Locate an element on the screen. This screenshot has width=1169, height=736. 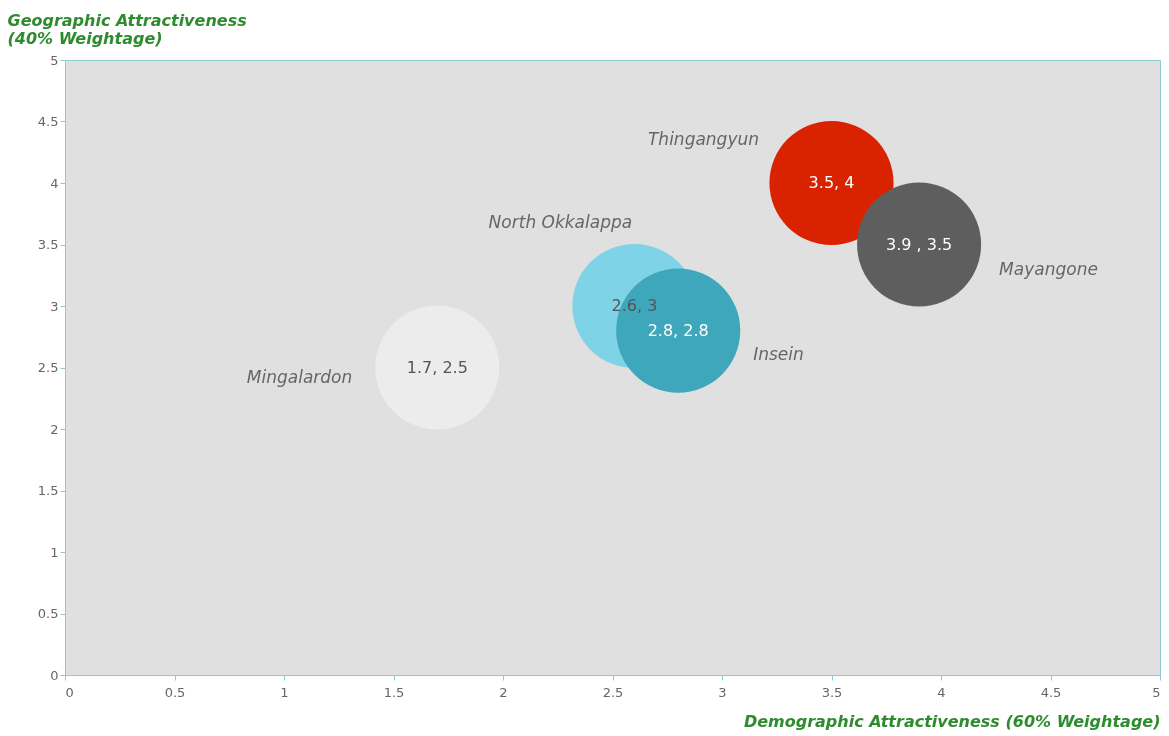
x-tick-label: 4.5 is located at coordinates (1051, 692).